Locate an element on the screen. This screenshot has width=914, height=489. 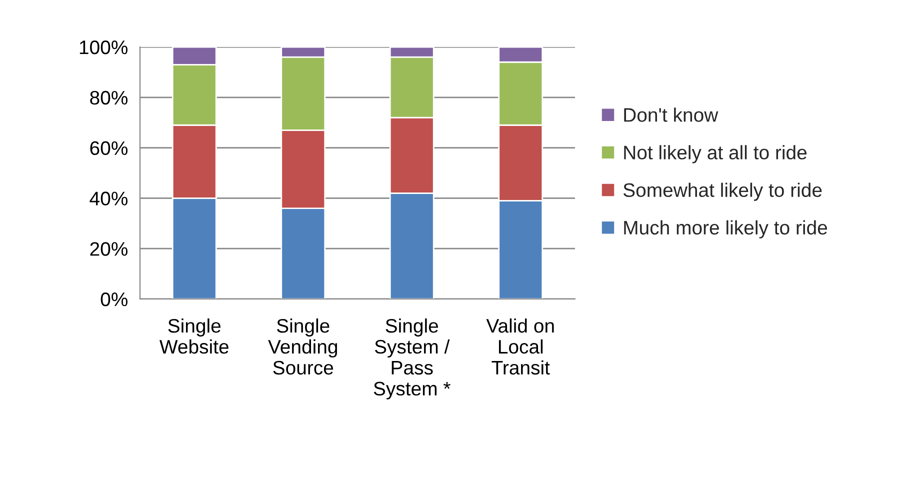
x-tick-label: Single System / Pass System * is located at coordinates (412, 359).